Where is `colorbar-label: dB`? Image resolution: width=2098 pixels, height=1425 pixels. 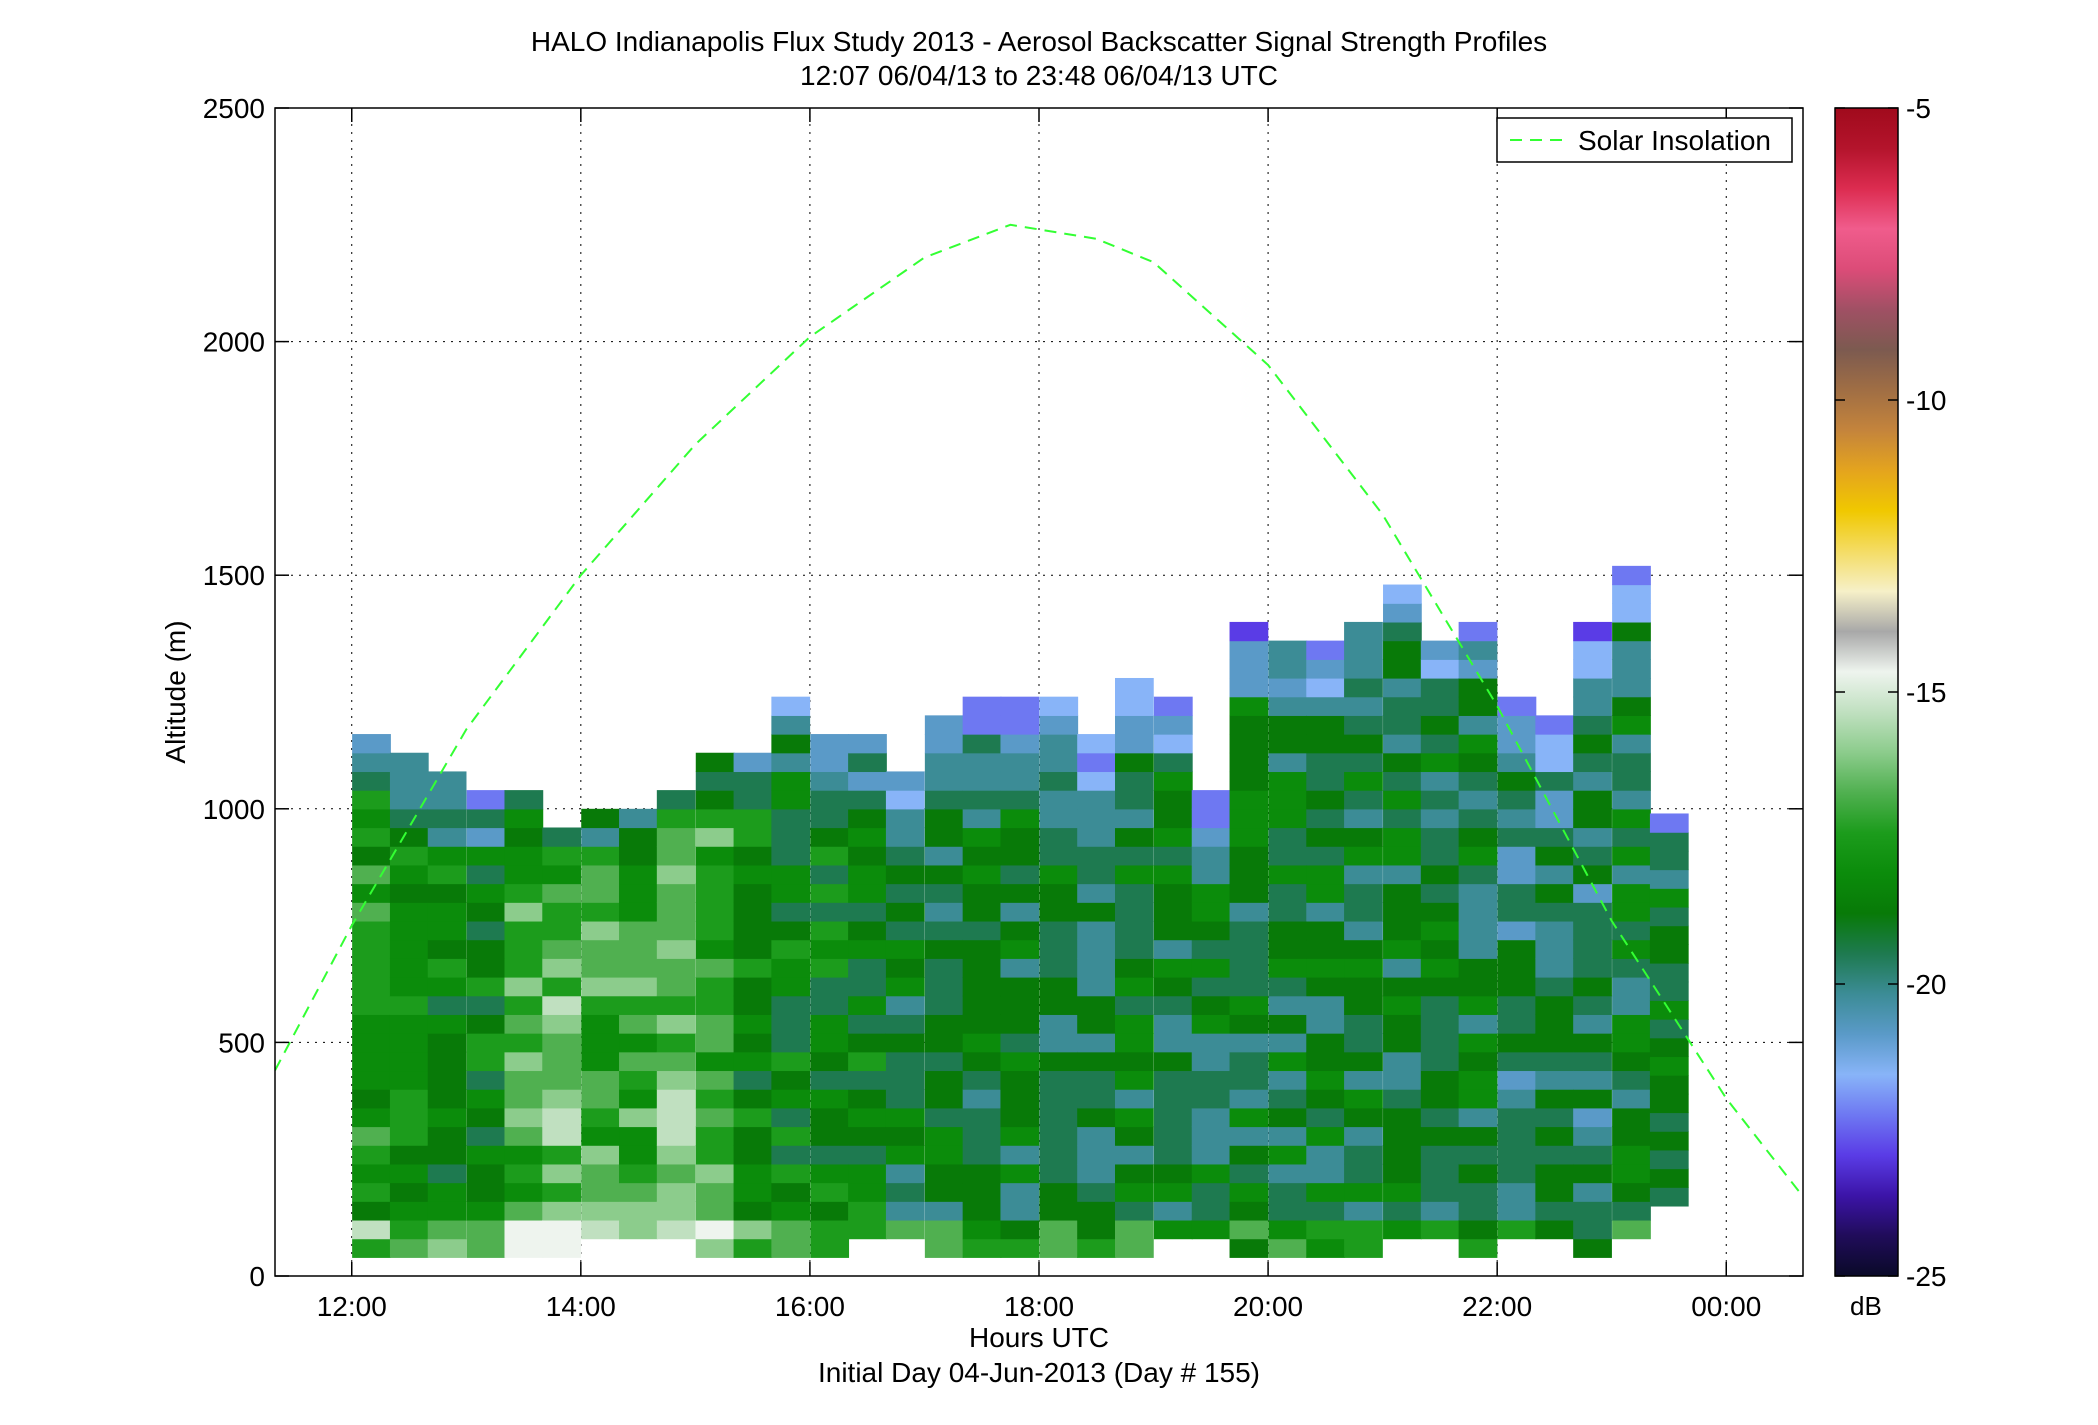
colorbar-label: dB is located at coordinates (1866, 1306).